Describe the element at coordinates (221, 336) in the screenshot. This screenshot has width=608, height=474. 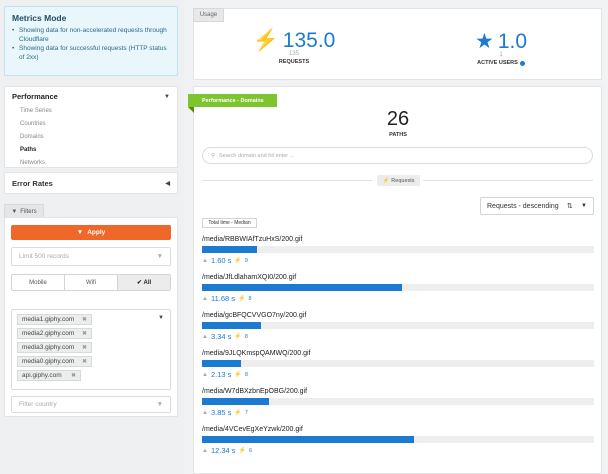
I see `median-time: 3.34 s` at that location.